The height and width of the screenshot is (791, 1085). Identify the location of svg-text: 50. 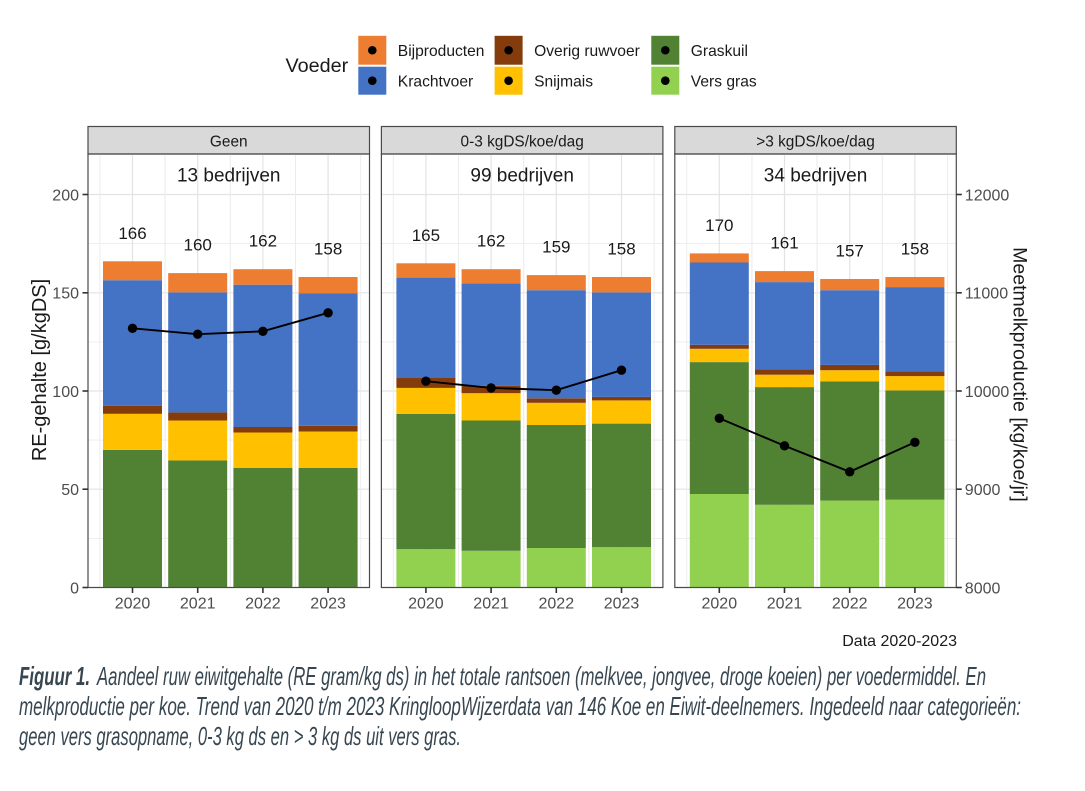
(70, 490).